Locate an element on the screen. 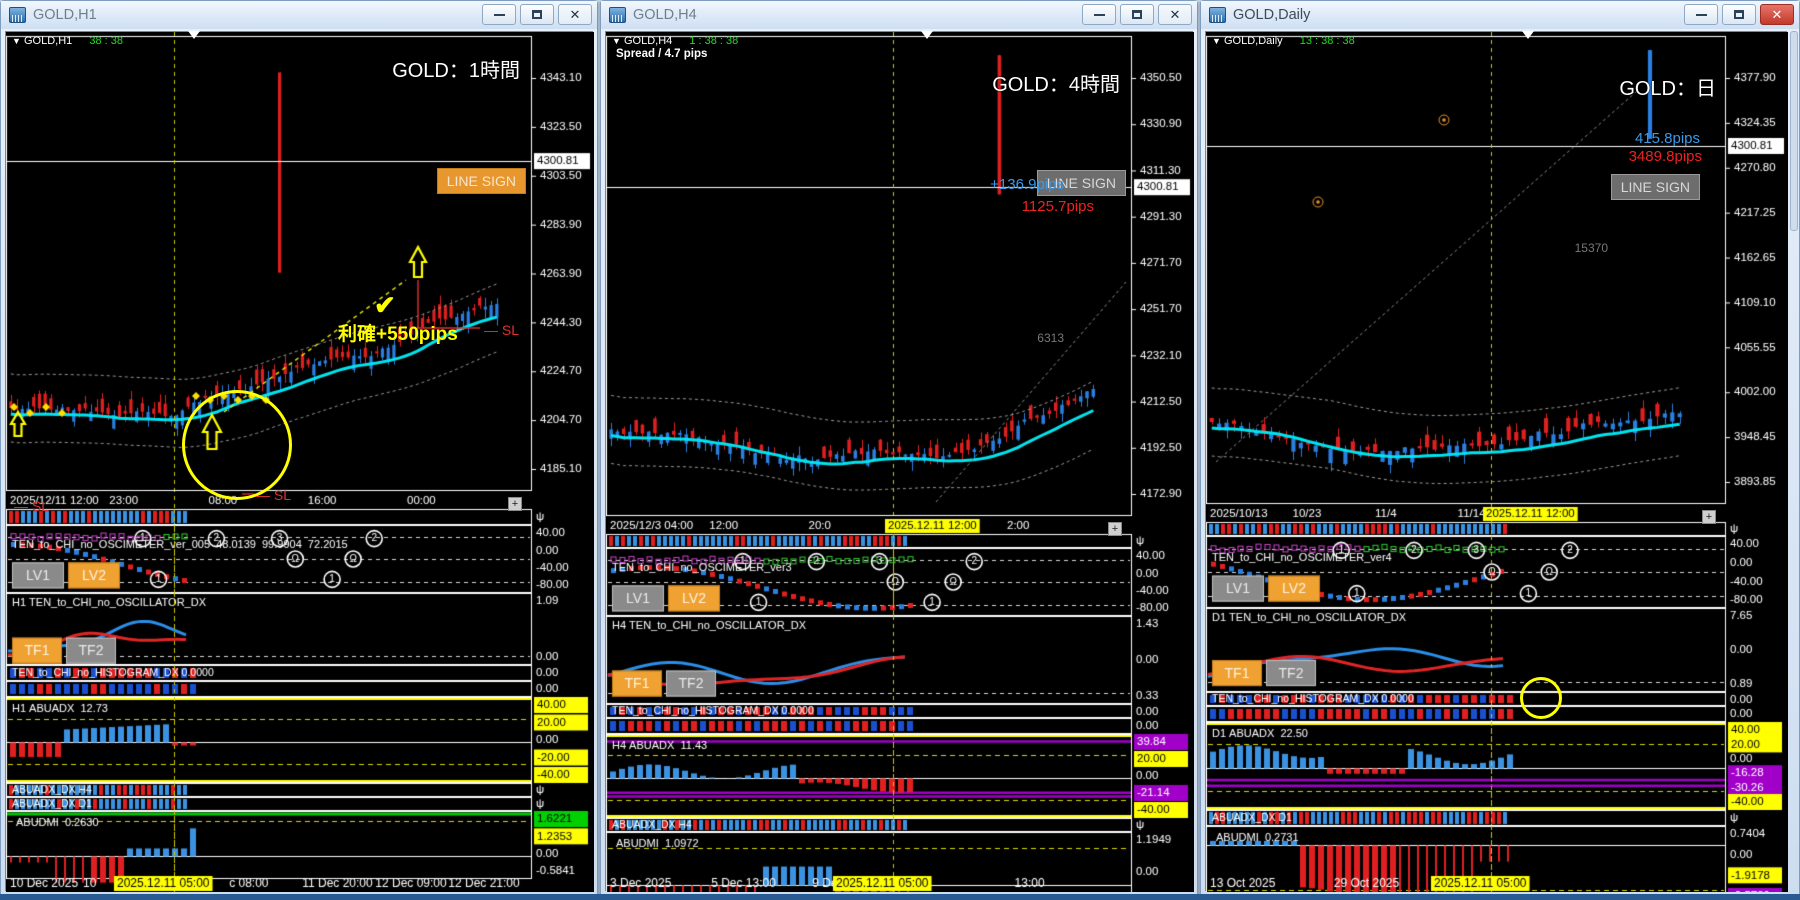 This screenshot has width=1800, height=900. crosshair-marker-h1 is located at coordinates (194, 35).